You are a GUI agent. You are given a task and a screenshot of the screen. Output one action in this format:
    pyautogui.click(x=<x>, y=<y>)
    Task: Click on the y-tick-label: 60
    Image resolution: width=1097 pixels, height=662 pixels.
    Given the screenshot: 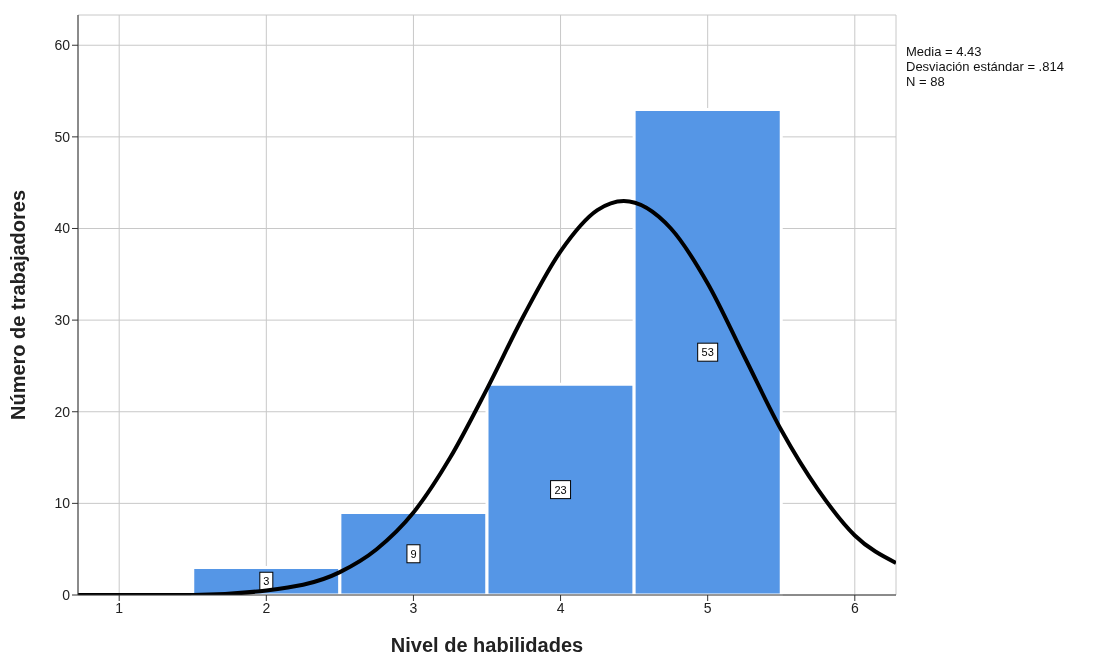 What is the action you would take?
    pyautogui.click(x=62, y=45)
    